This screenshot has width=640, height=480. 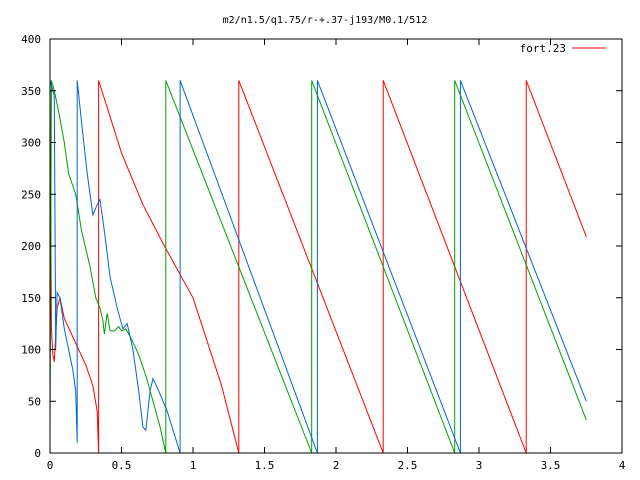 I want to click on y-tick-label: 250, so click(x=31, y=194).